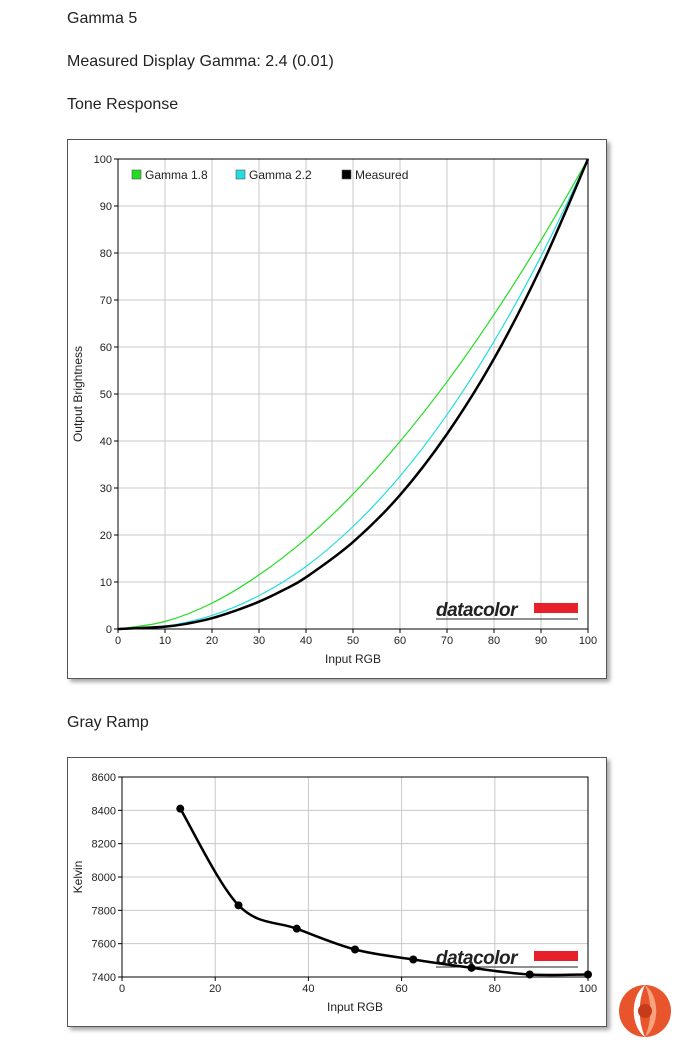  I want to click on x-tick-label: 10, so click(165, 641).